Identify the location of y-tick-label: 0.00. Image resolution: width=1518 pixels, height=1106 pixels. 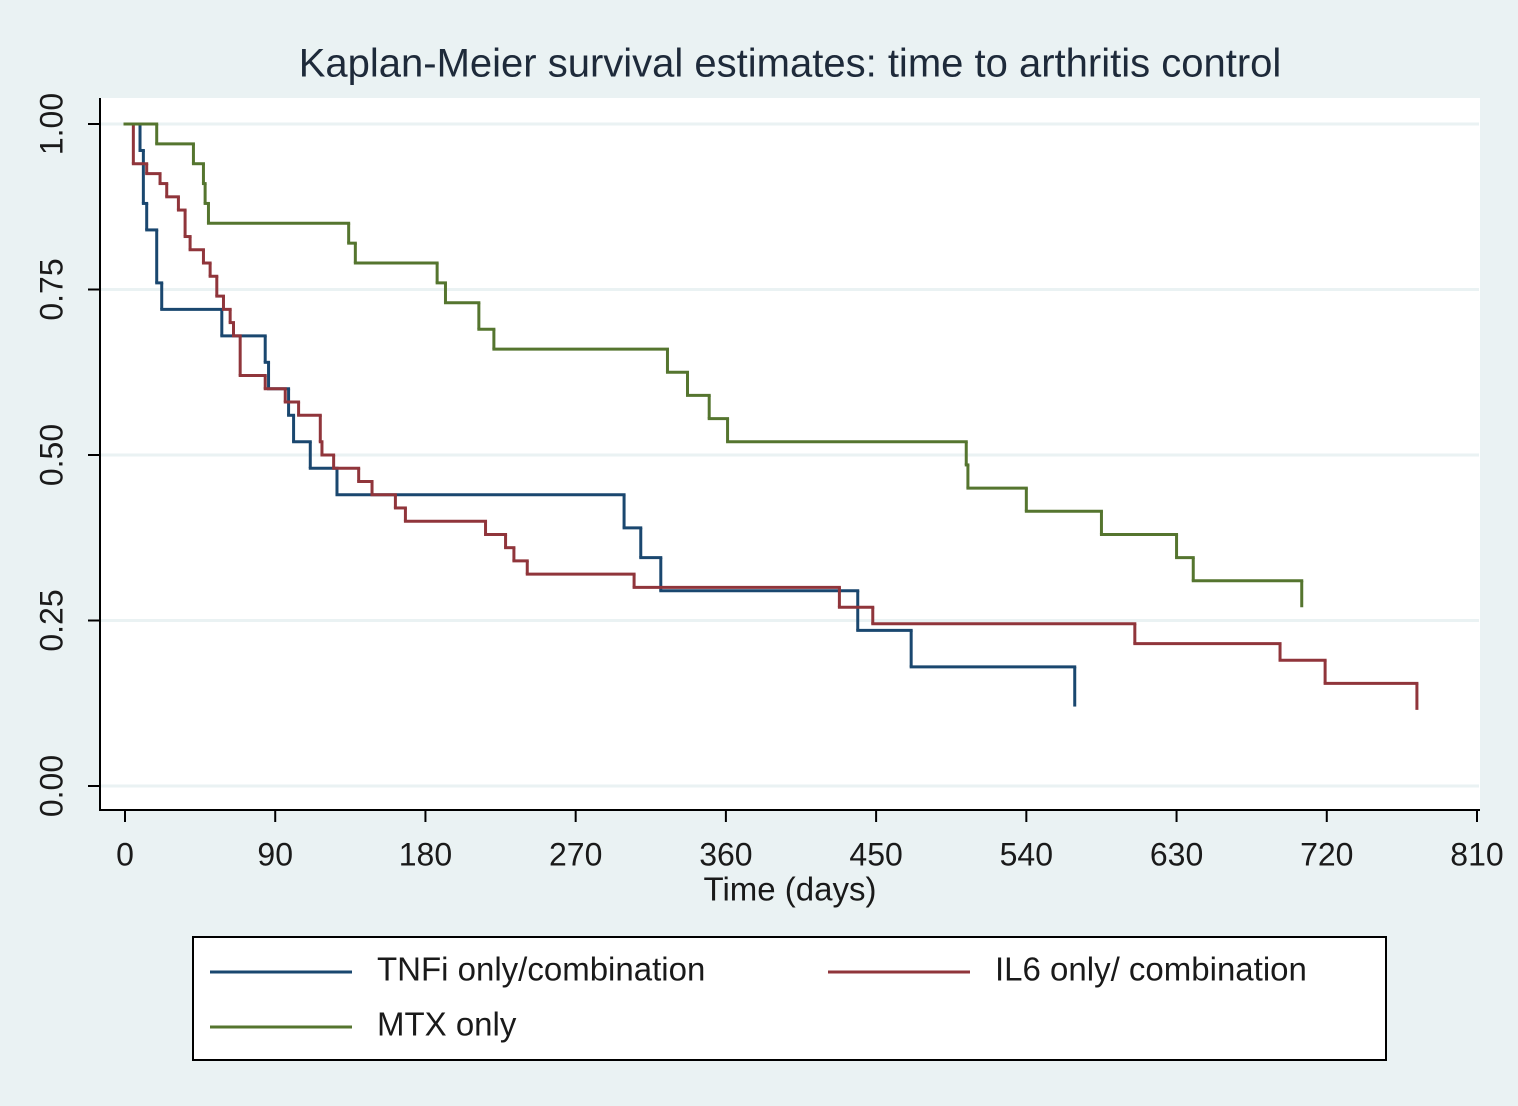
(51, 786).